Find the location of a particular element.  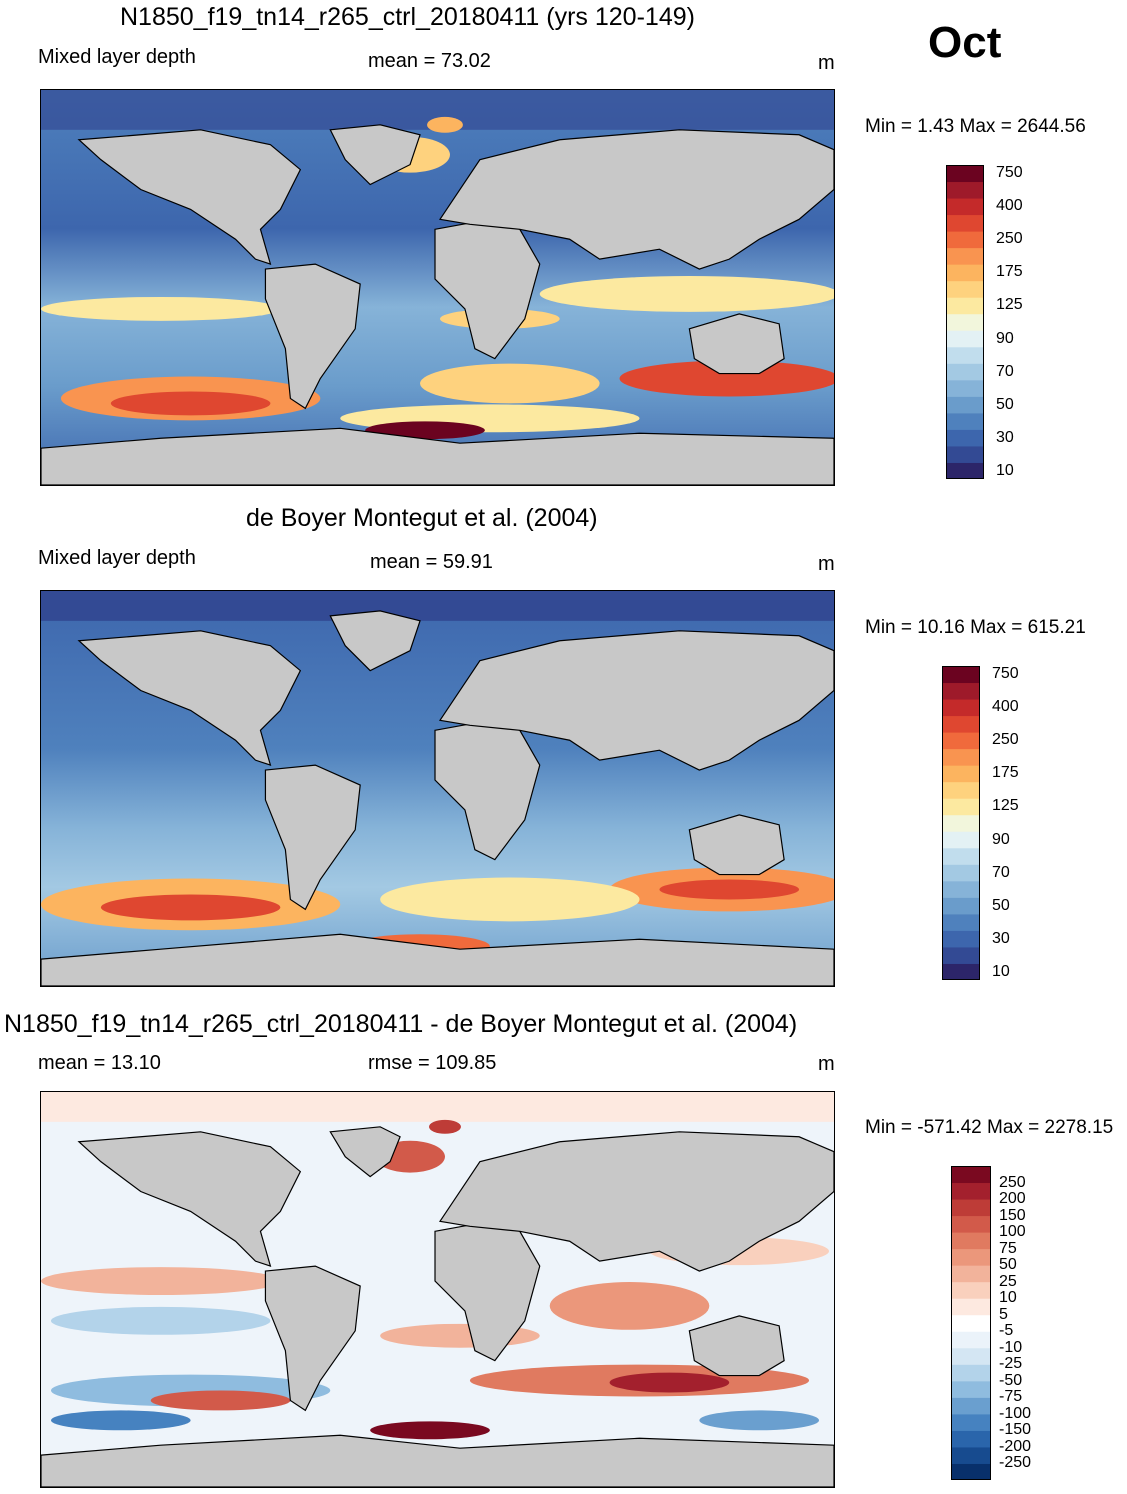

colorbar-tick-label: -250 is located at coordinates (1015, 1463).